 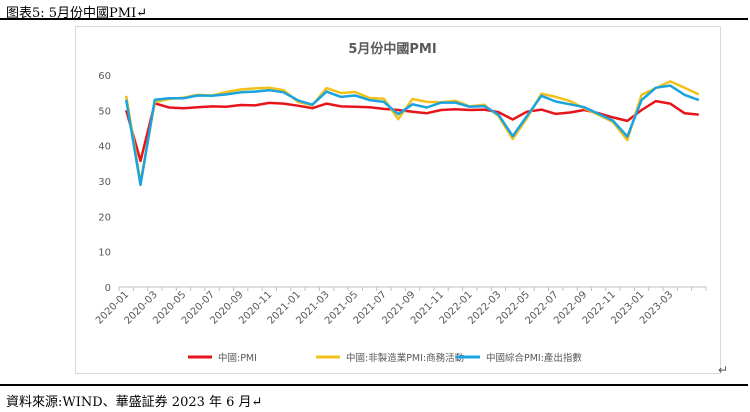 I want to click on figure-caption: 图表5: 5月份中國PMI↵, so click(x=77, y=13).